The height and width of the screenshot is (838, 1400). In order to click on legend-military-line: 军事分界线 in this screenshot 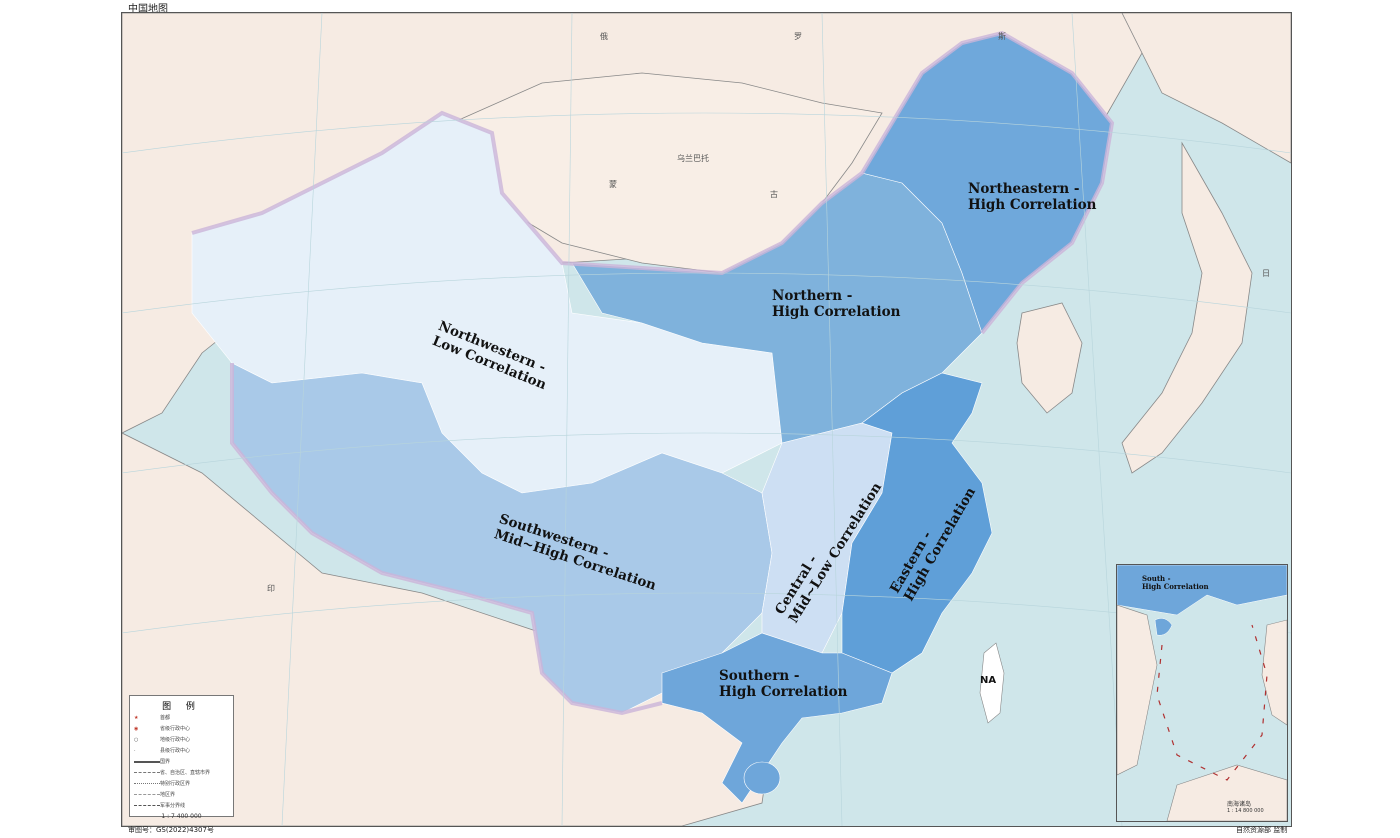, I will do `click(173, 806)`.